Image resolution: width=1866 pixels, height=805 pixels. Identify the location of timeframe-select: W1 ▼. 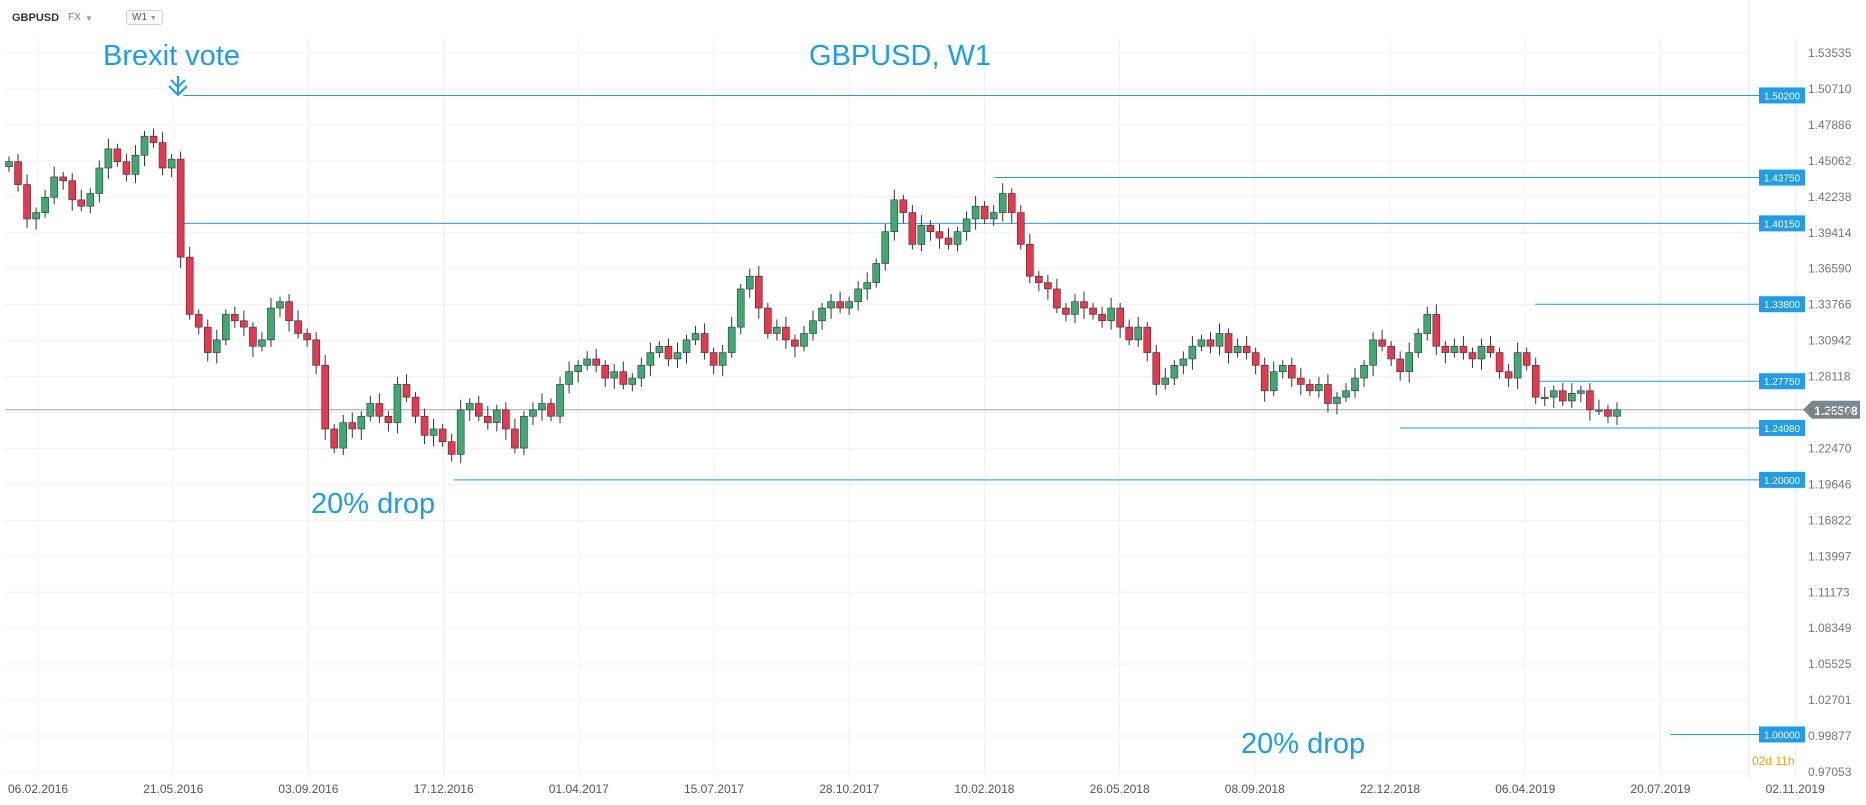
(144, 17).